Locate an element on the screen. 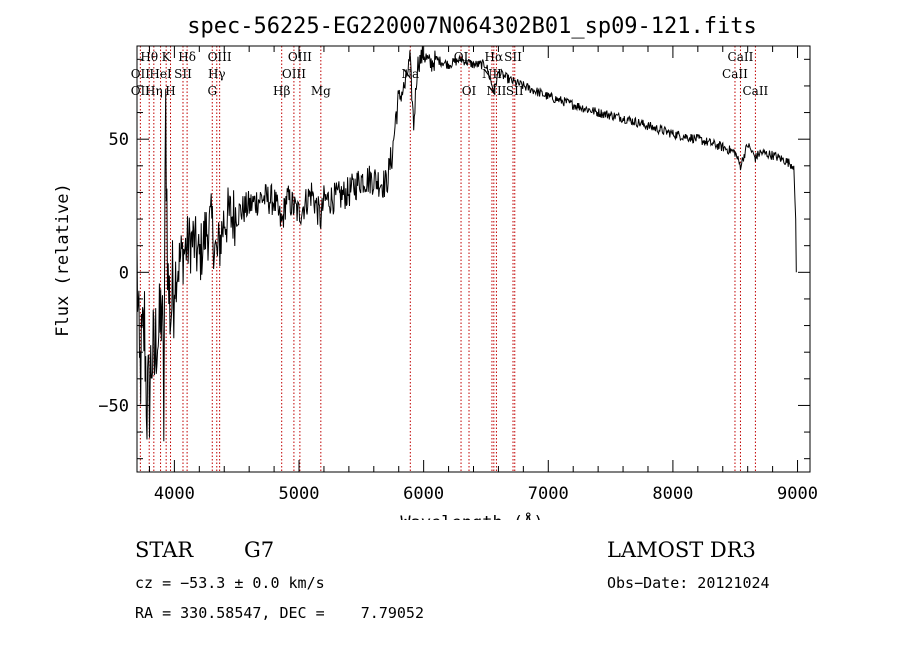  line-label: Hδ is located at coordinates (187, 57).